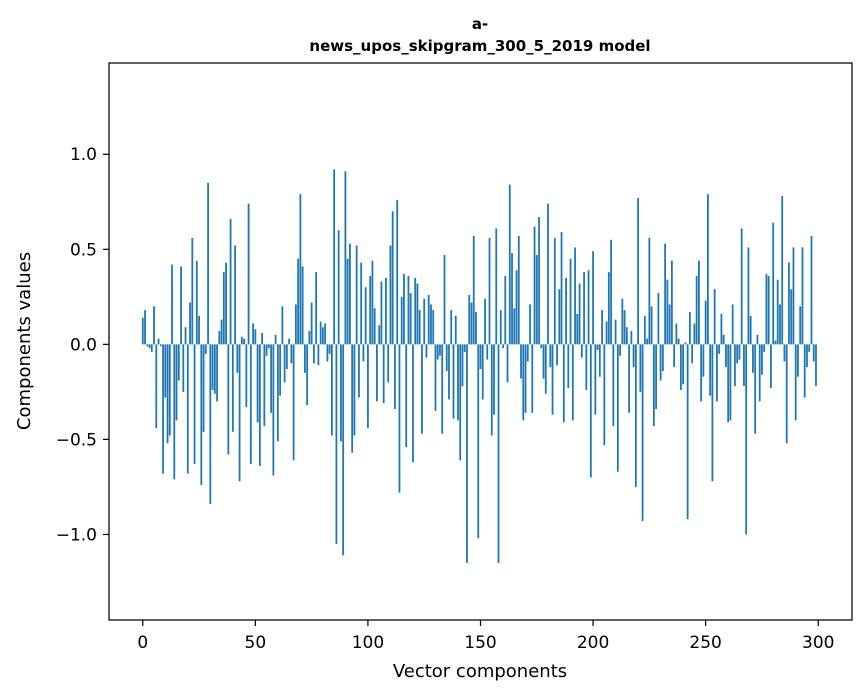 Image resolution: width=867 pixels, height=696 pixels. I want to click on x-axis-label: Vector components, so click(480, 671).